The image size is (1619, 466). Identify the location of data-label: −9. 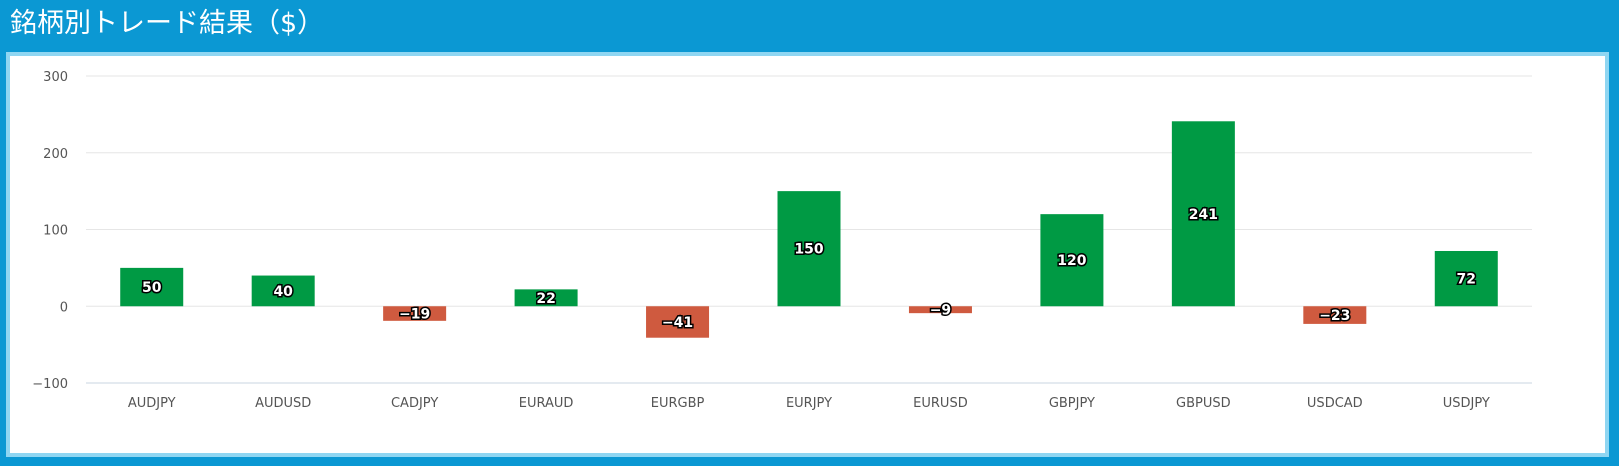
(940, 311).